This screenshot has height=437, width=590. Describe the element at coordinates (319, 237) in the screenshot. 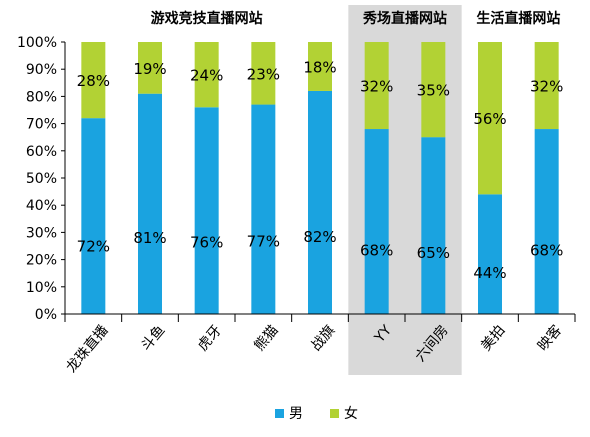

I see `bar-label-male-4: 82%` at that location.